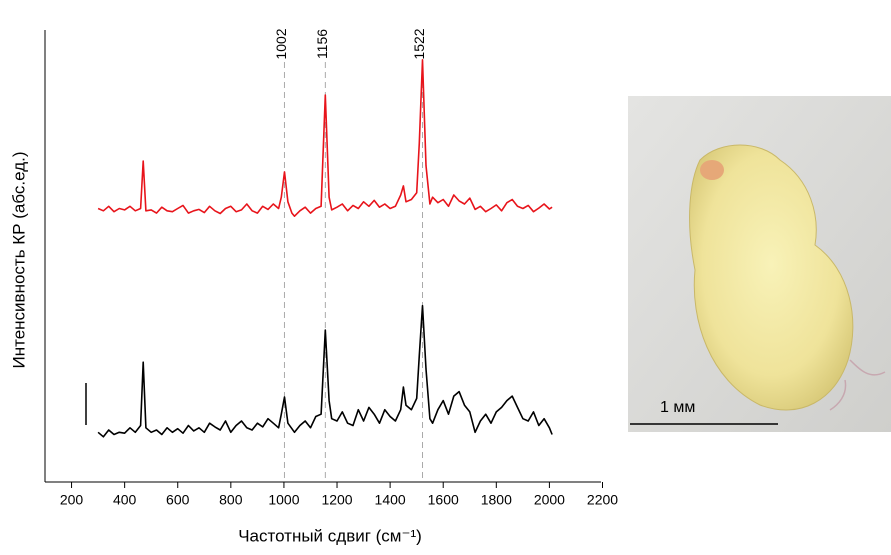 This screenshot has width=891, height=555. I want to click on x-tick-label: 2200, so click(602, 500).